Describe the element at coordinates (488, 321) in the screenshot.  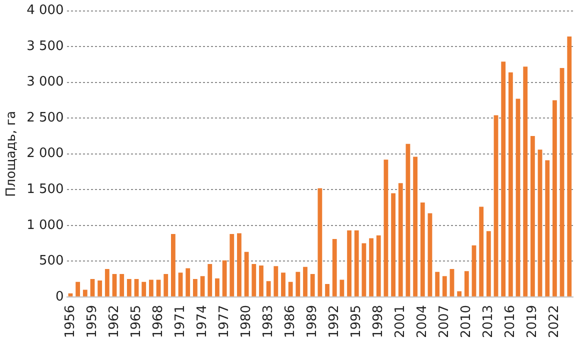
I see `x-tick-label: 2013` at that location.